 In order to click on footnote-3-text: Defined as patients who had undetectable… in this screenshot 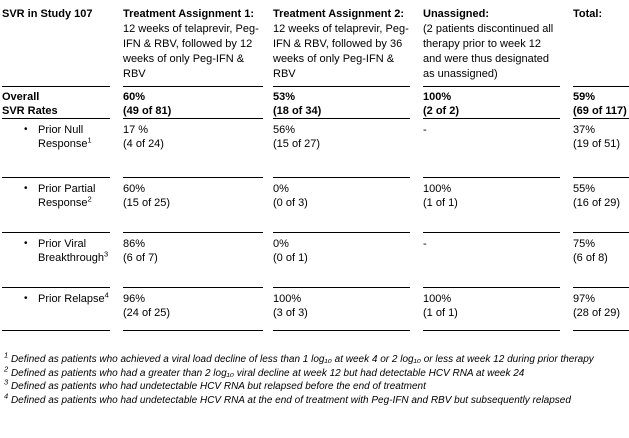, I will do `click(218, 386)`.